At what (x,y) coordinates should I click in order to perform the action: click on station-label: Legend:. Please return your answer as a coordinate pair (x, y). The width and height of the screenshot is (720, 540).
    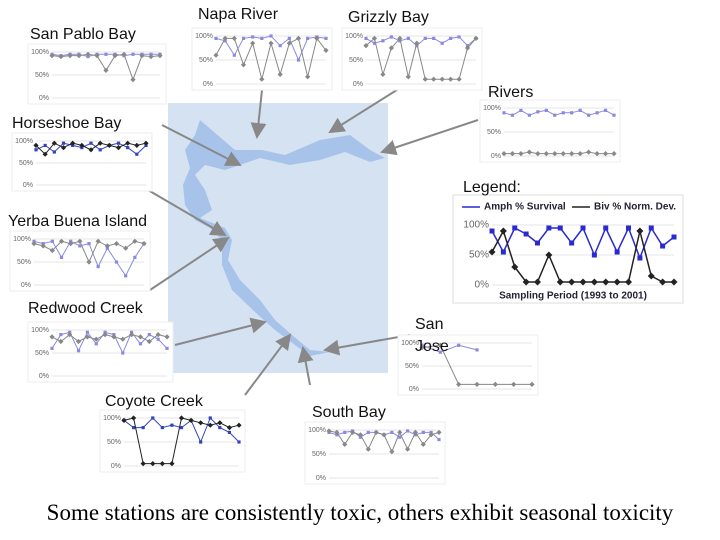
    Looking at the image, I should click on (492, 187).